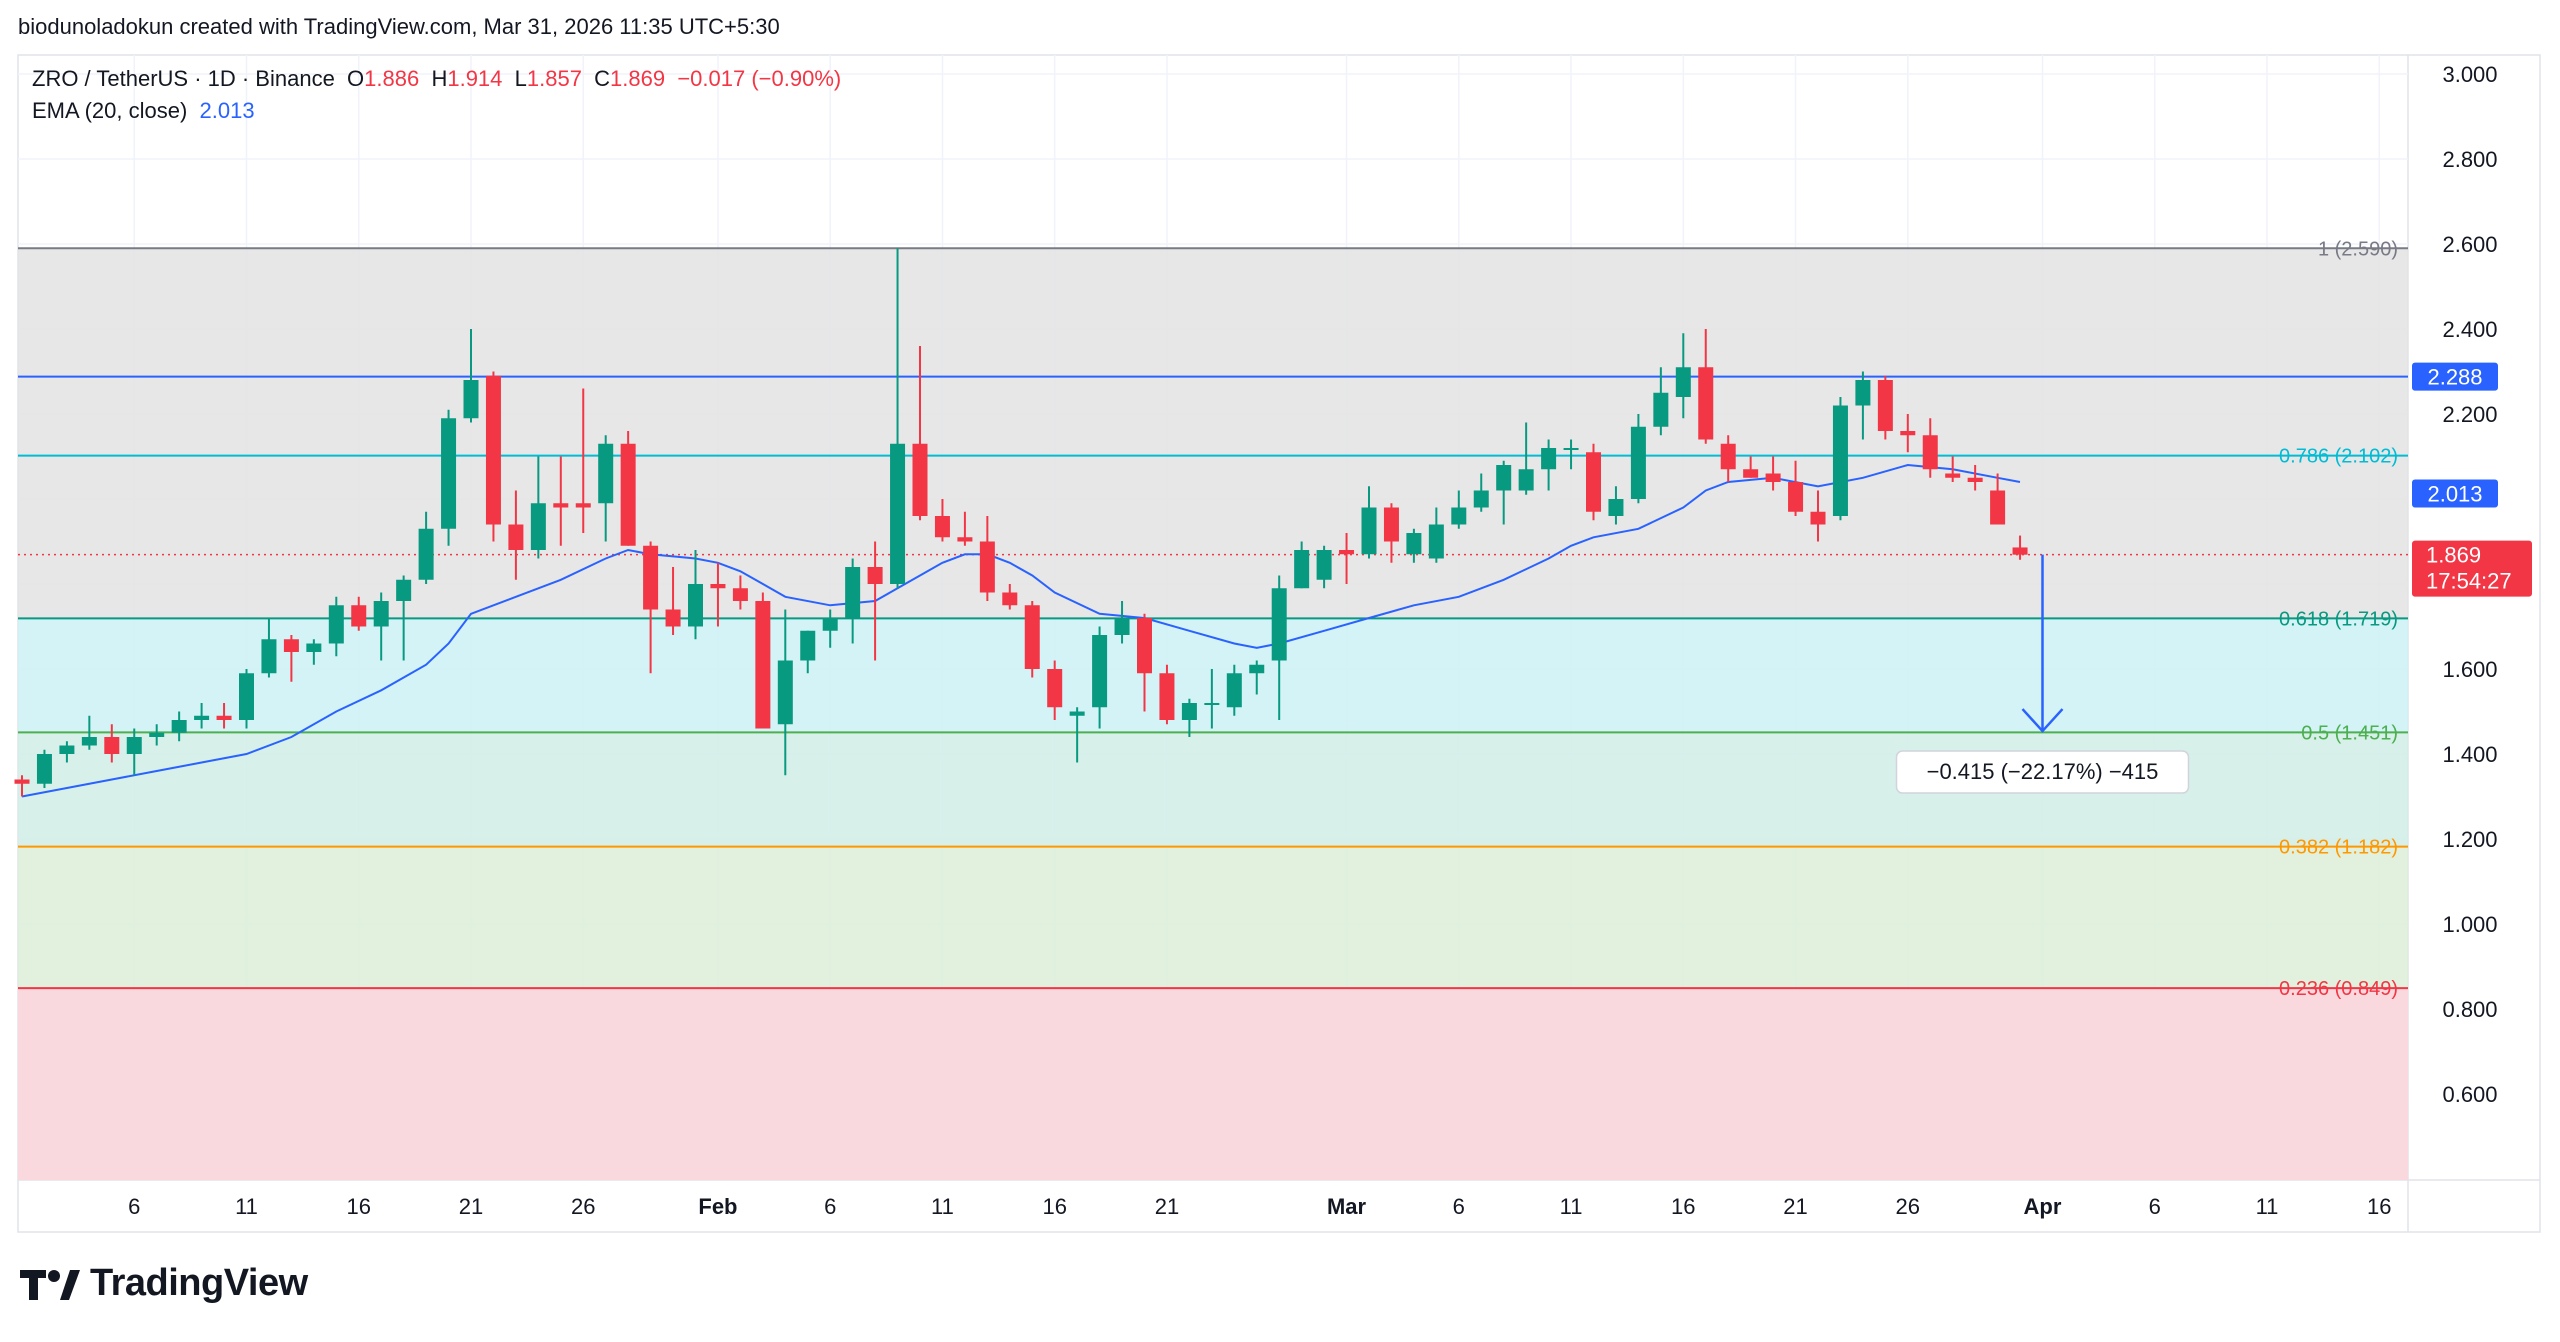 The image size is (2560, 1342). I want to click on legend-ema: EMA (20, close) 2.013, so click(143, 110).